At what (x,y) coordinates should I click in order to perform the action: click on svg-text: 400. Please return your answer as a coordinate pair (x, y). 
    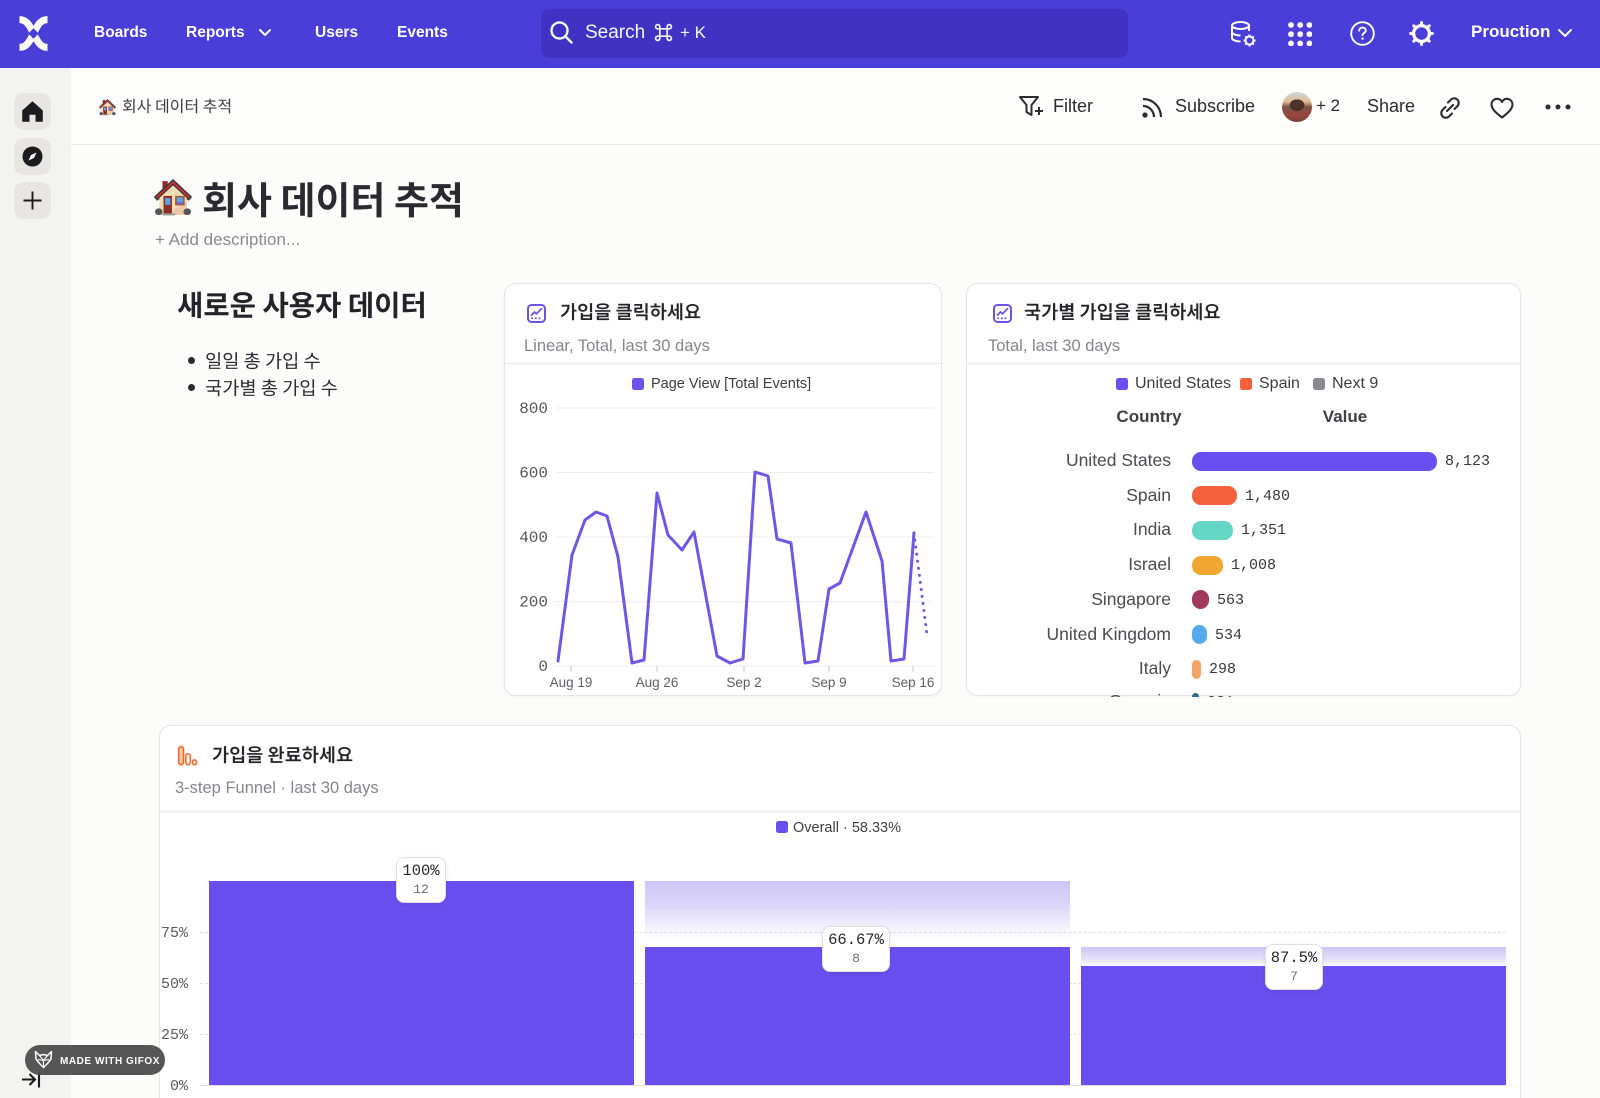
    Looking at the image, I should click on (533, 538).